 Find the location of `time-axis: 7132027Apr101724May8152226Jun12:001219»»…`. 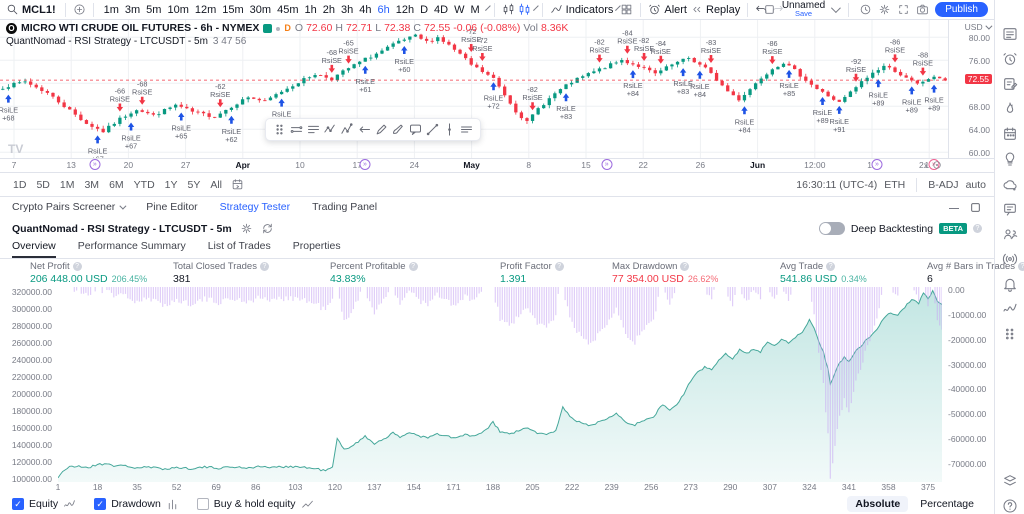

time-axis: 7132027Apr101724May8152226Jun12:001219»»… is located at coordinates (497, 165).